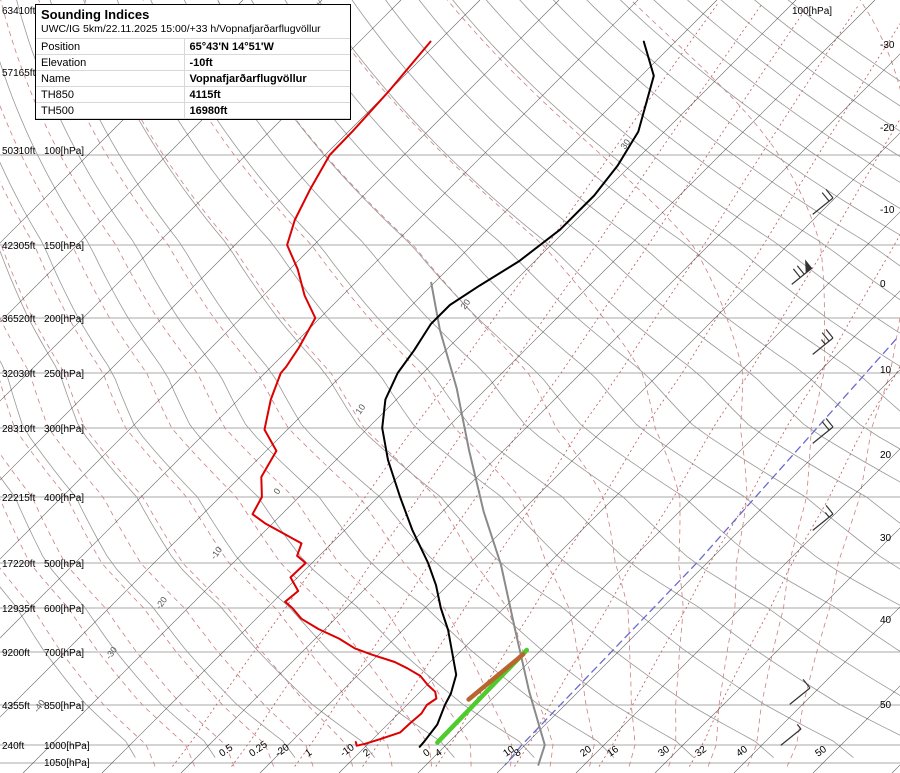 The image size is (900, 773). Describe the element at coordinates (95, 14) in the screenshot. I see `panel-title: Sounding Indices` at that location.